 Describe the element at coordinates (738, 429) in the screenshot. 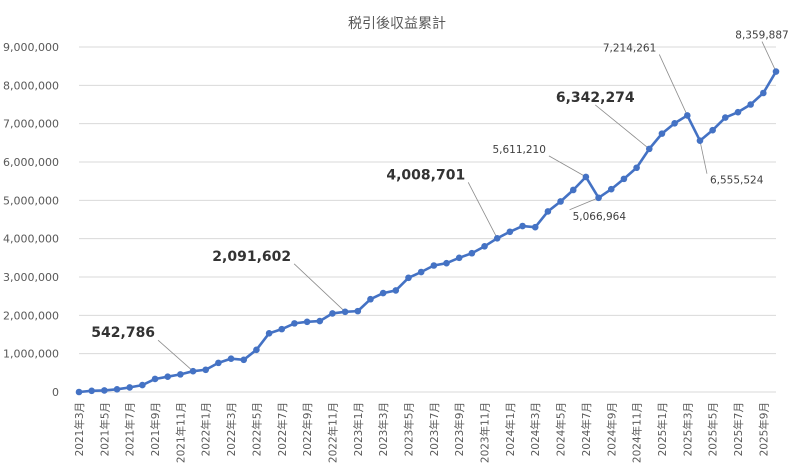

I see `x-tick-label: 2025年7月` at that location.